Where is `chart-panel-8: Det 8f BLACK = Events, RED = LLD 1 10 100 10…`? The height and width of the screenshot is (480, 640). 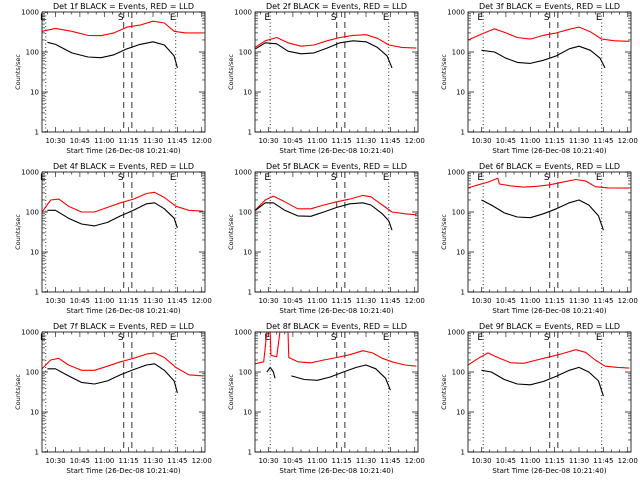
chart-panel-8: Det 8f BLACK = Events, RED = LLD 1 10 100 10… is located at coordinates (326, 398).